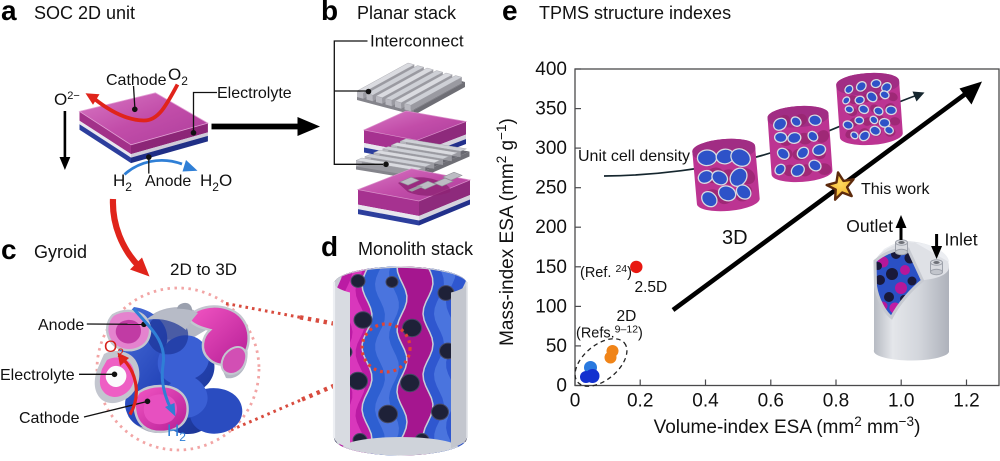  Describe the element at coordinates (506, 232) in the screenshot. I see `svg-text: Mass-index ESA (mm2 g−1)` at that location.